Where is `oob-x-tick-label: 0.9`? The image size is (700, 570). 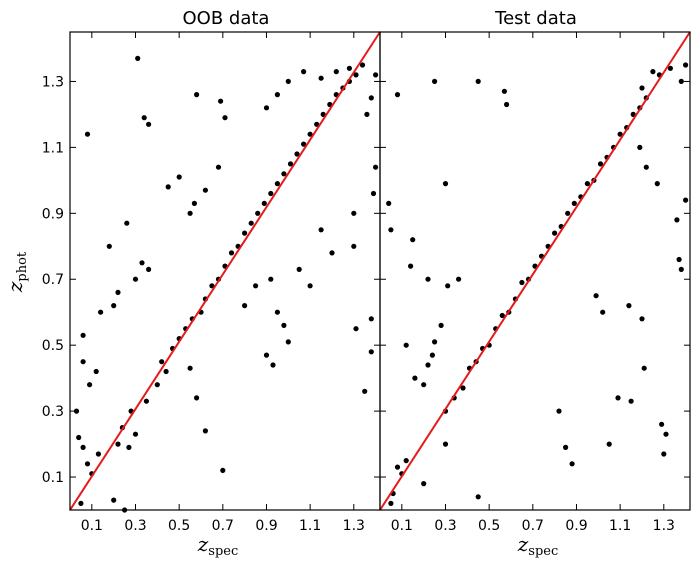 oob-x-tick-label: 0.9 is located at coordinates (266, 526).